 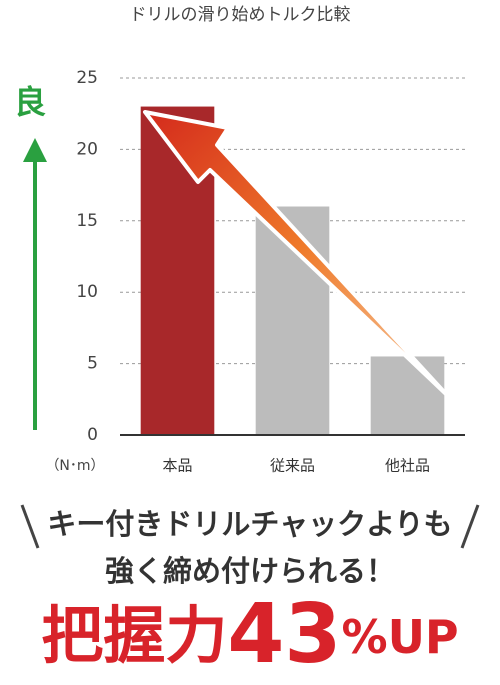 What do you see at coordinates (87, 78) in the screenshot?
I see `y-tick-label: 25` at bounding box center [87, 78].